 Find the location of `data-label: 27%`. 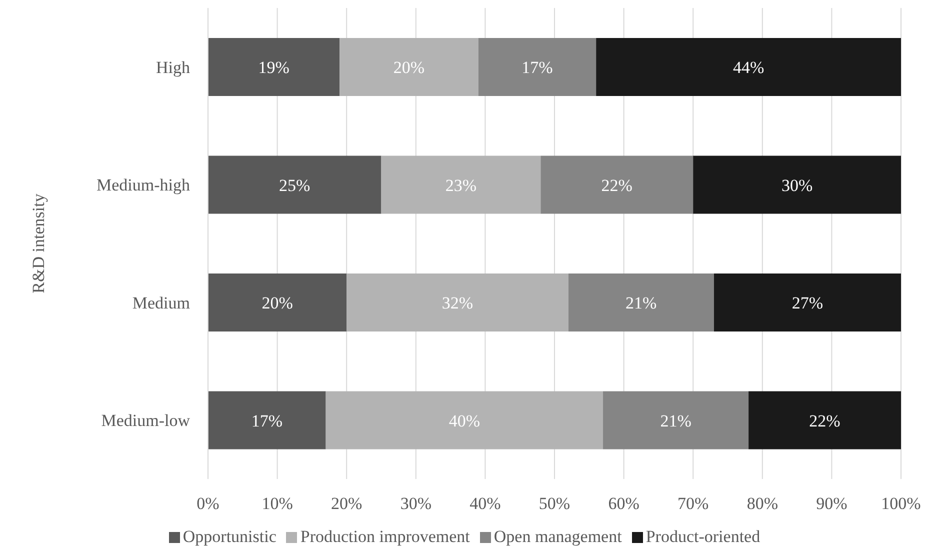

data-label: 27% is located at coordinates (808, 303).